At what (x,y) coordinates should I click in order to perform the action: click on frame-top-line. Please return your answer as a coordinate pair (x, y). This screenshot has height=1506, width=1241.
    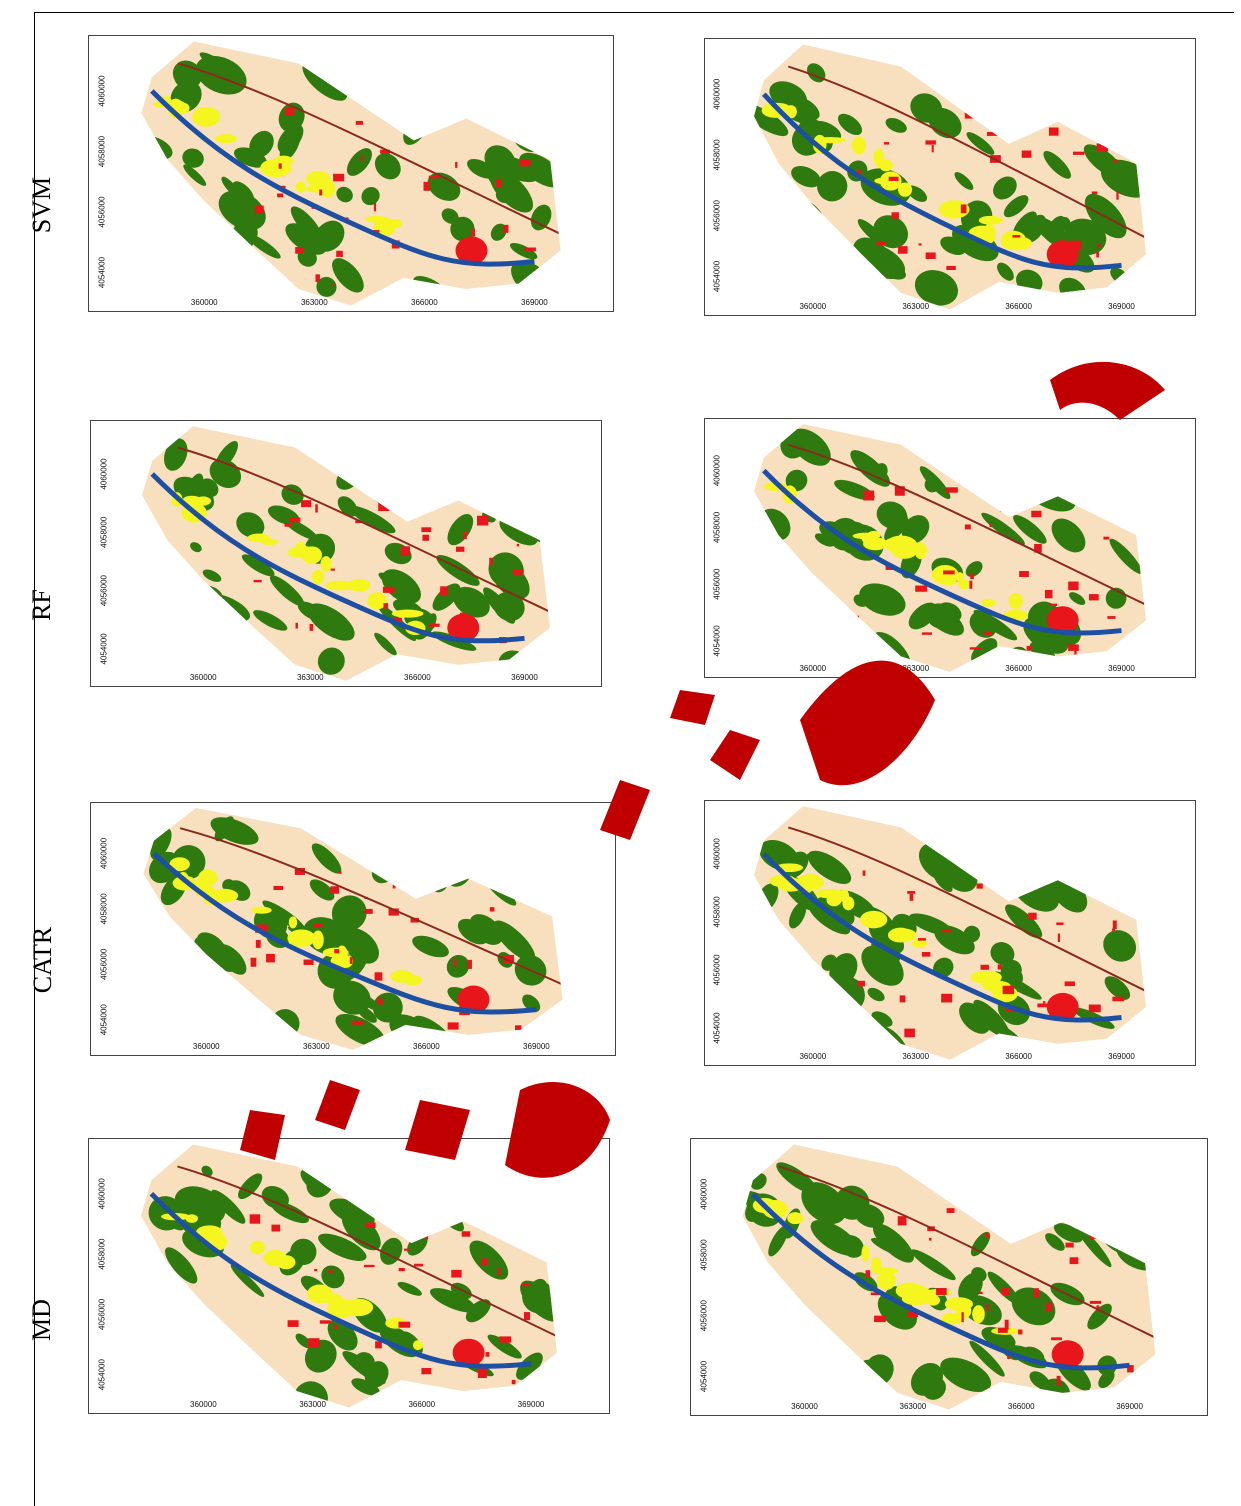
    Looking at the image, I should click on (634, 12).